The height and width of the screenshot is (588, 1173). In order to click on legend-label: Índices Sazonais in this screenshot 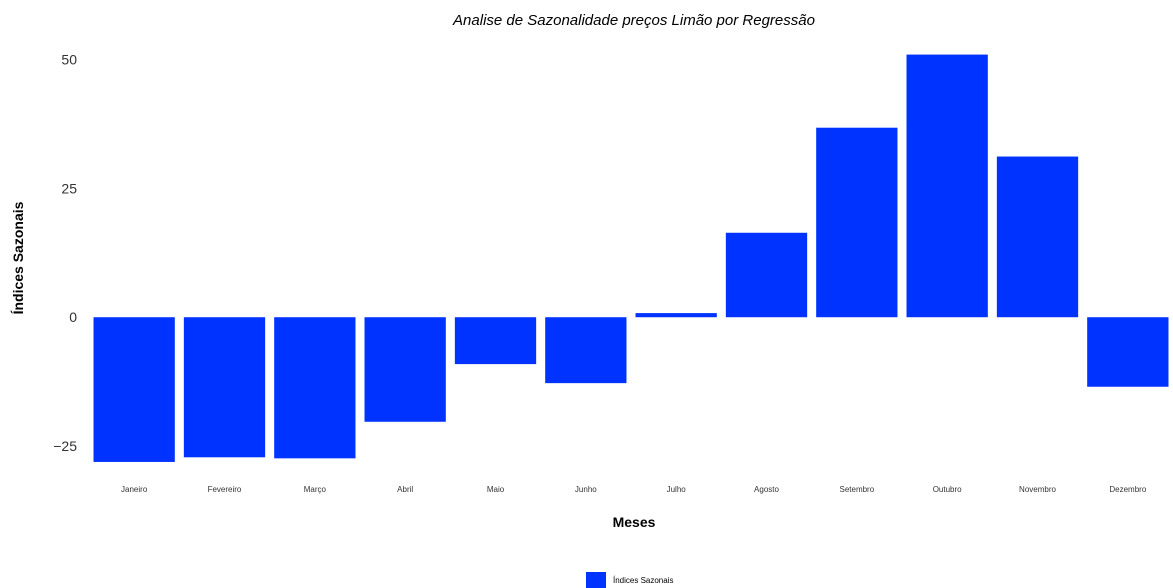, I will do `click(643, 580)`.